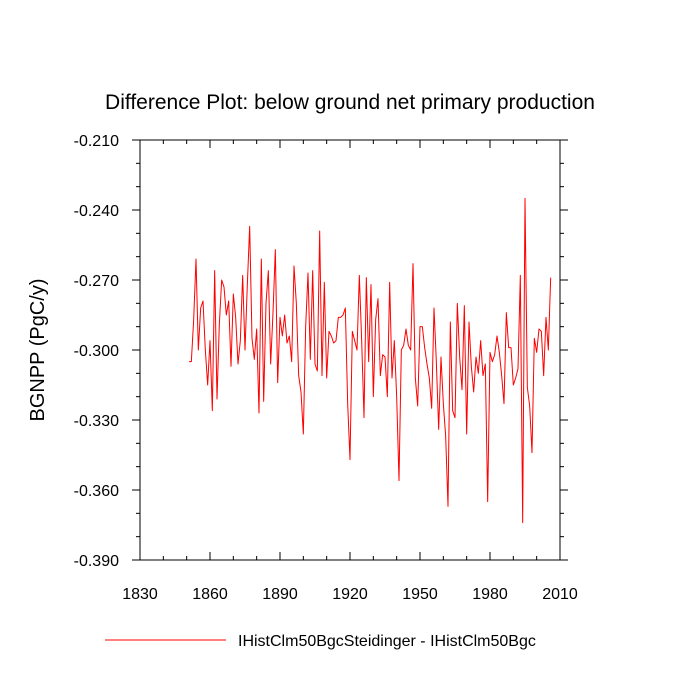  What do you see at coordinates (96, 351) in the screenshot?
I see `y-tick-label: -0.300` at bounding box center [96, 351].